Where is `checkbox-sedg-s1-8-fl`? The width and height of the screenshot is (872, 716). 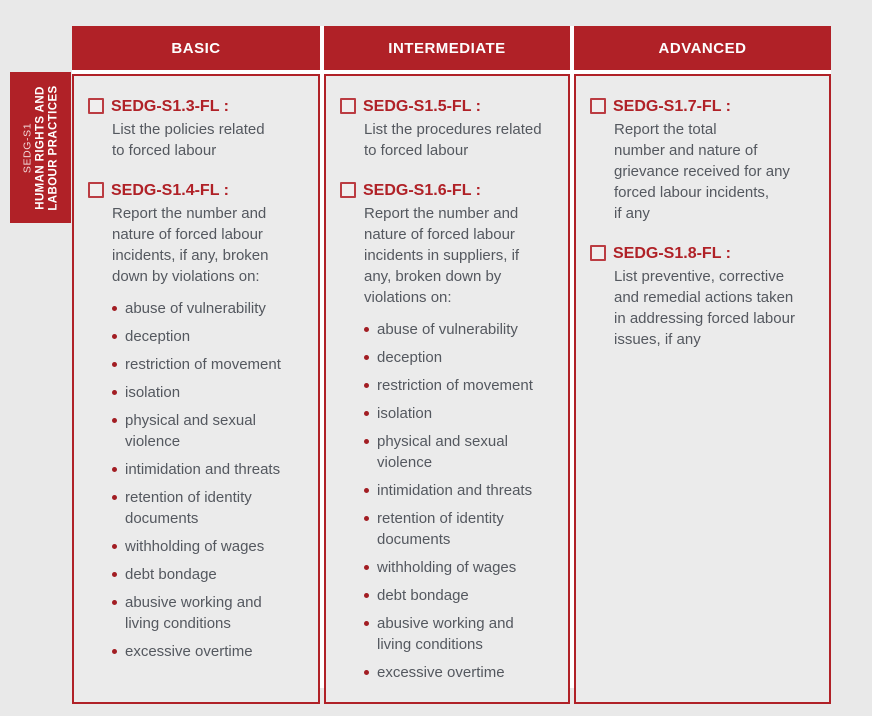
checkbox-sedg-s1-8-fl is located at coordinates (598, 253).